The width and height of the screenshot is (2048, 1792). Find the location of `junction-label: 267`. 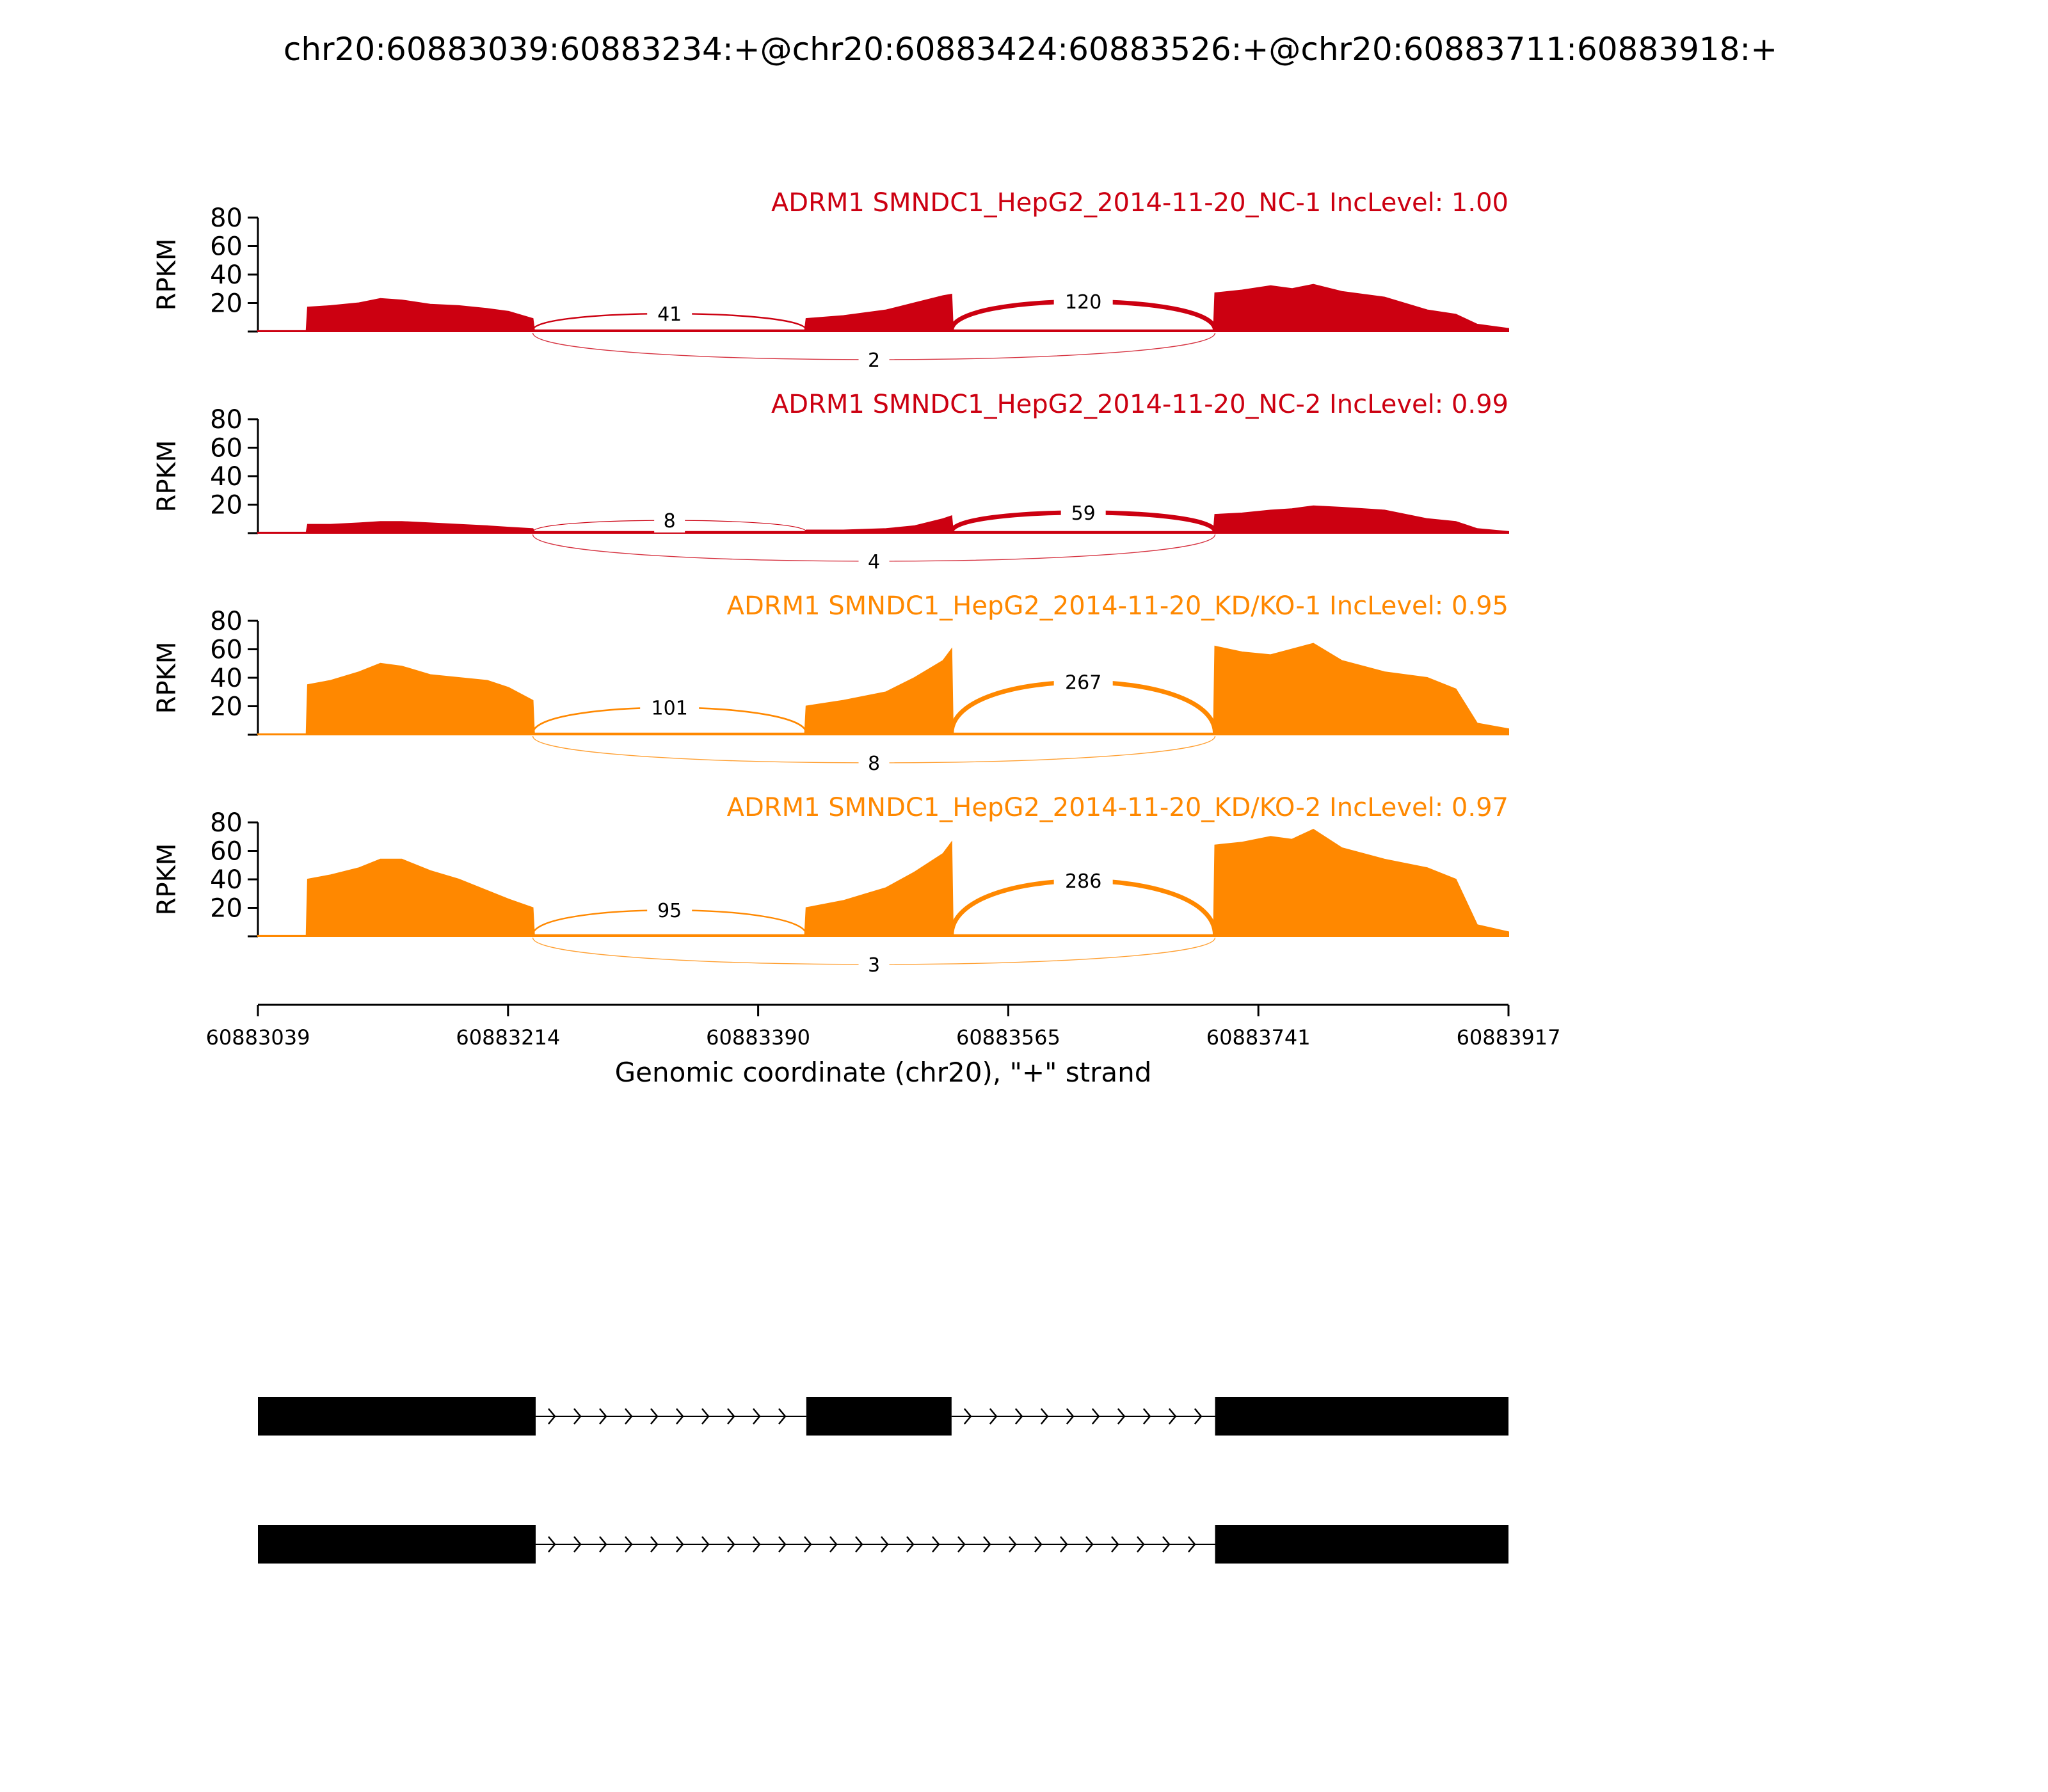

junction-label: 267 is located at coordinates (1083, 683).